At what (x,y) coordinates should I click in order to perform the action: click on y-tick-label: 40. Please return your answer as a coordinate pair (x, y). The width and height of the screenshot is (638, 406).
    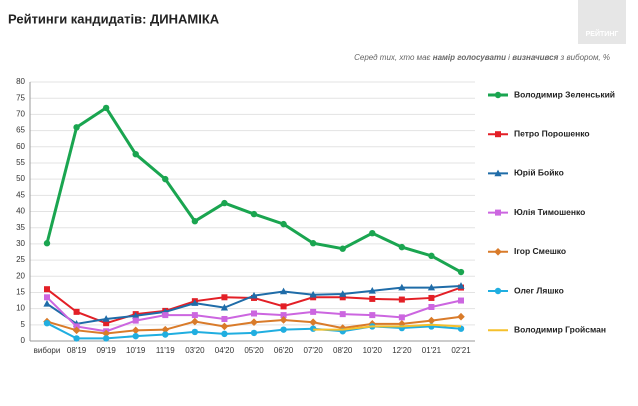
    Looking at the image, I should click on (20, 211).